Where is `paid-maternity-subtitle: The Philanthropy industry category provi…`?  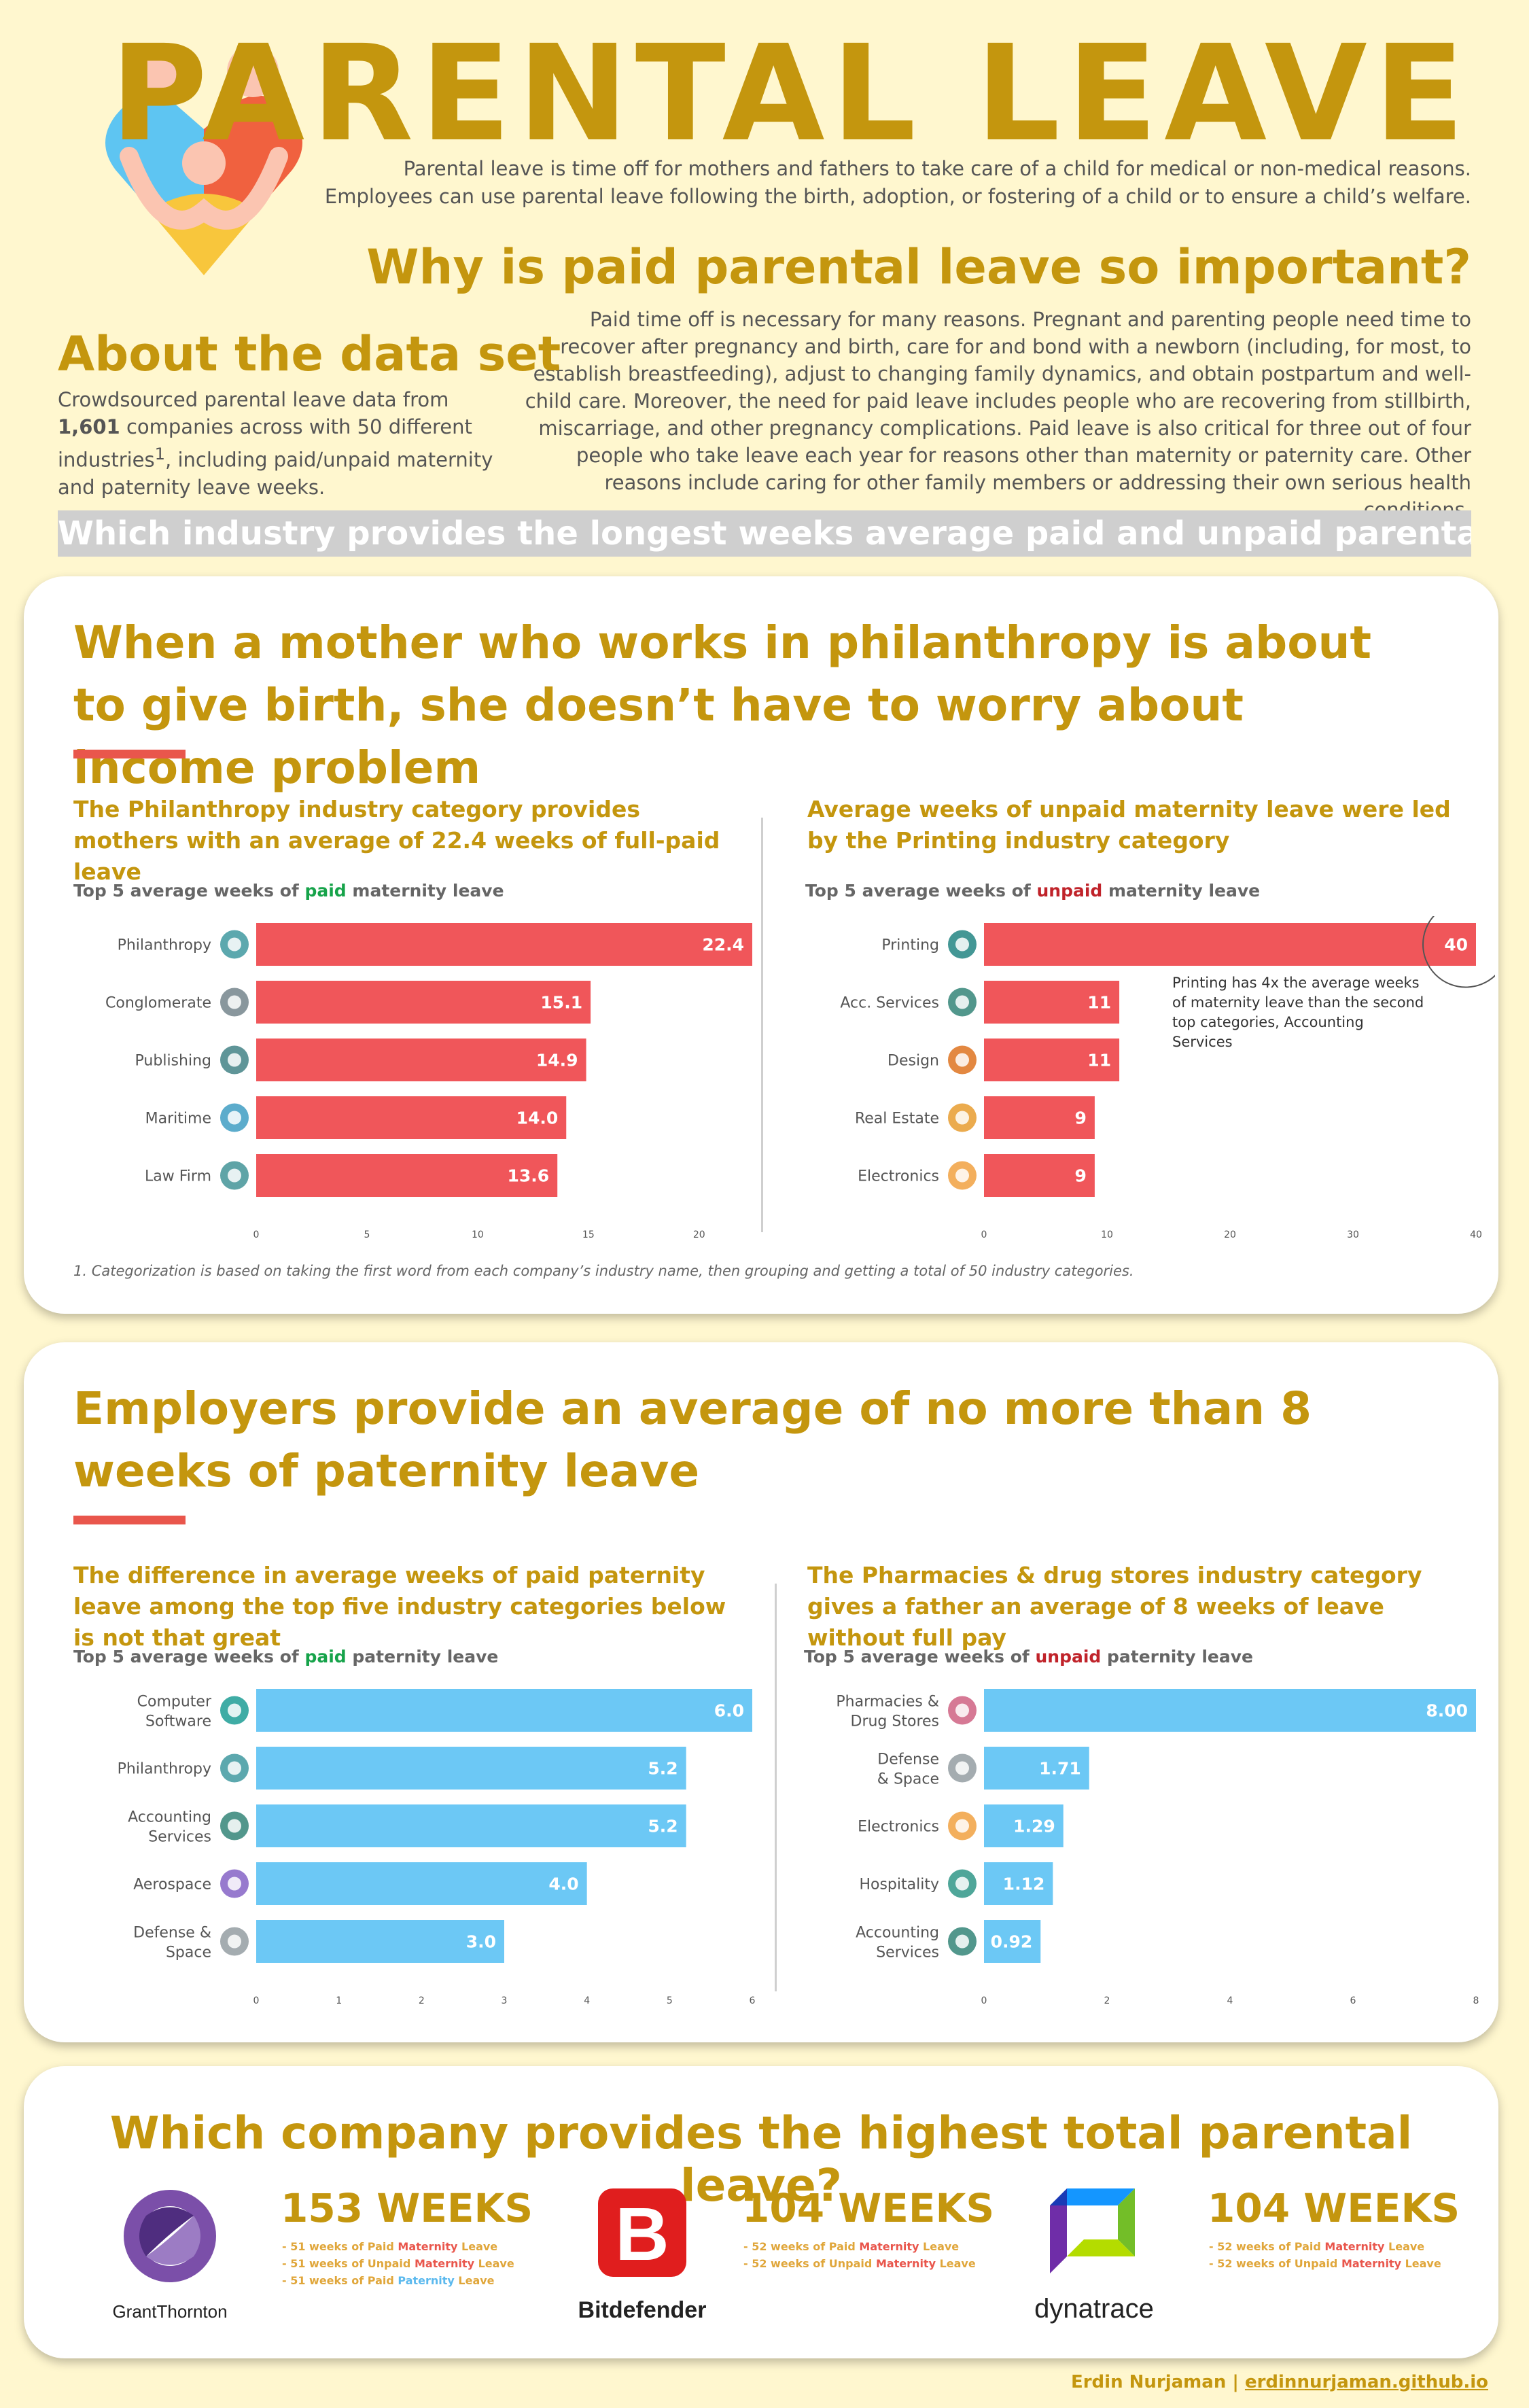
paid-maternity-subtitle: The Philanthropy industry category provi… is located at coordinates (396, 841).